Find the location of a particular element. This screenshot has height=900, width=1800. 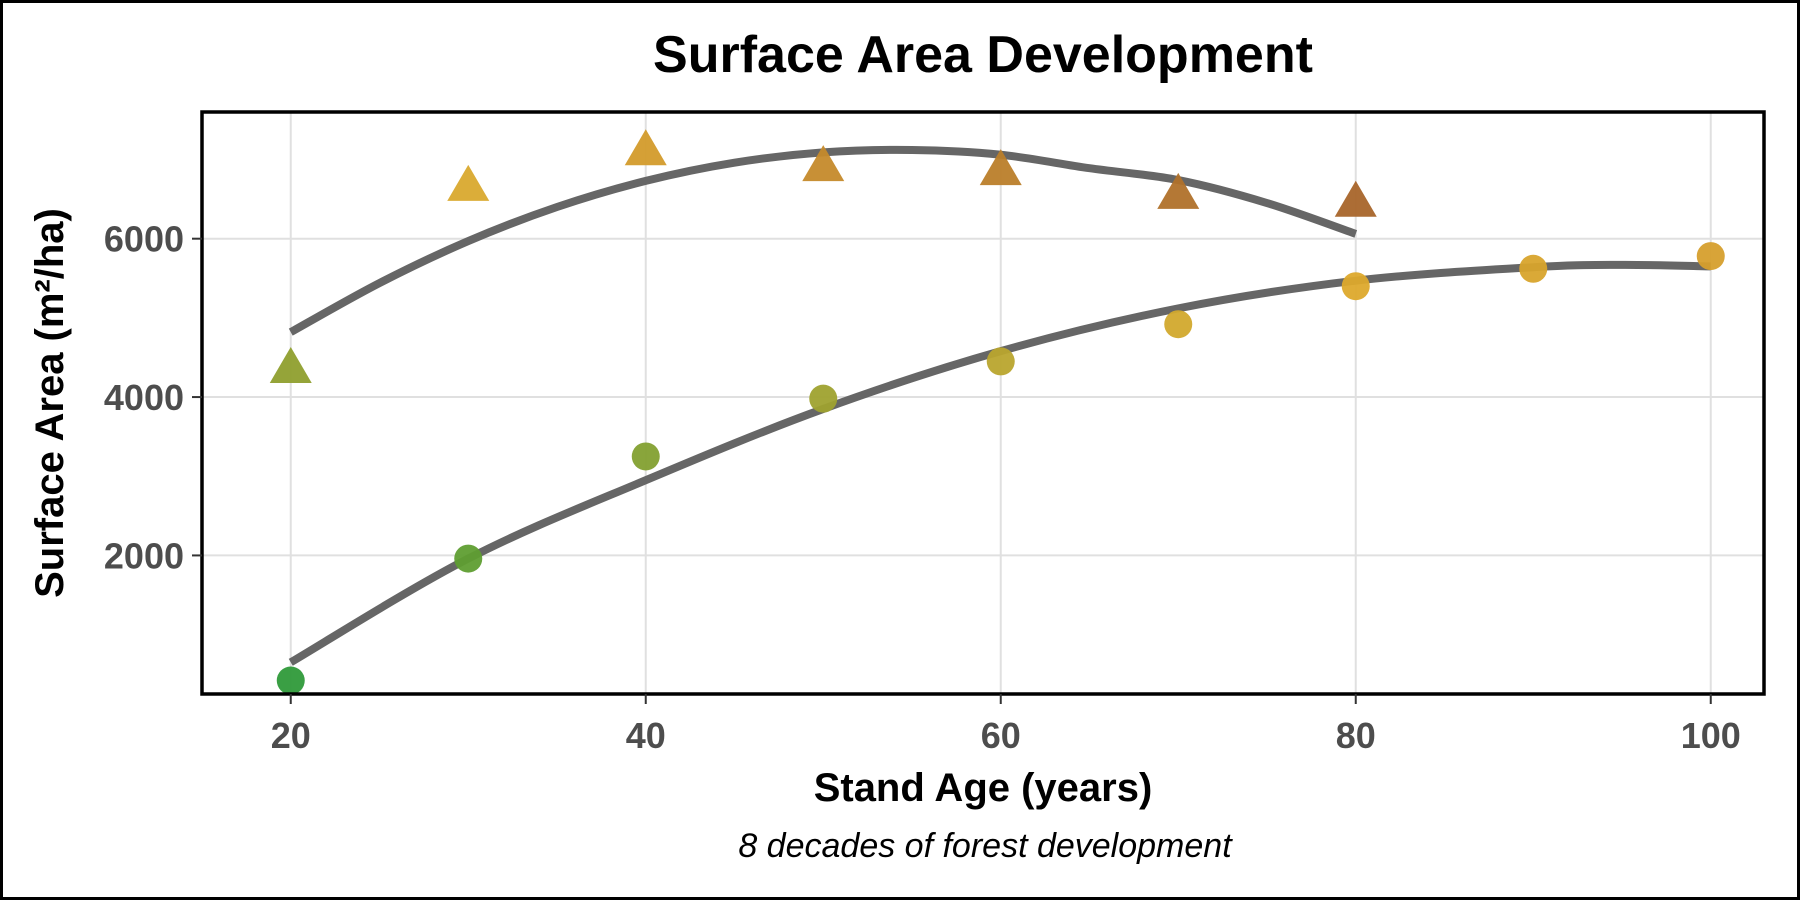

chart-title: Surface Area Development is located at coordinates (983, 55).